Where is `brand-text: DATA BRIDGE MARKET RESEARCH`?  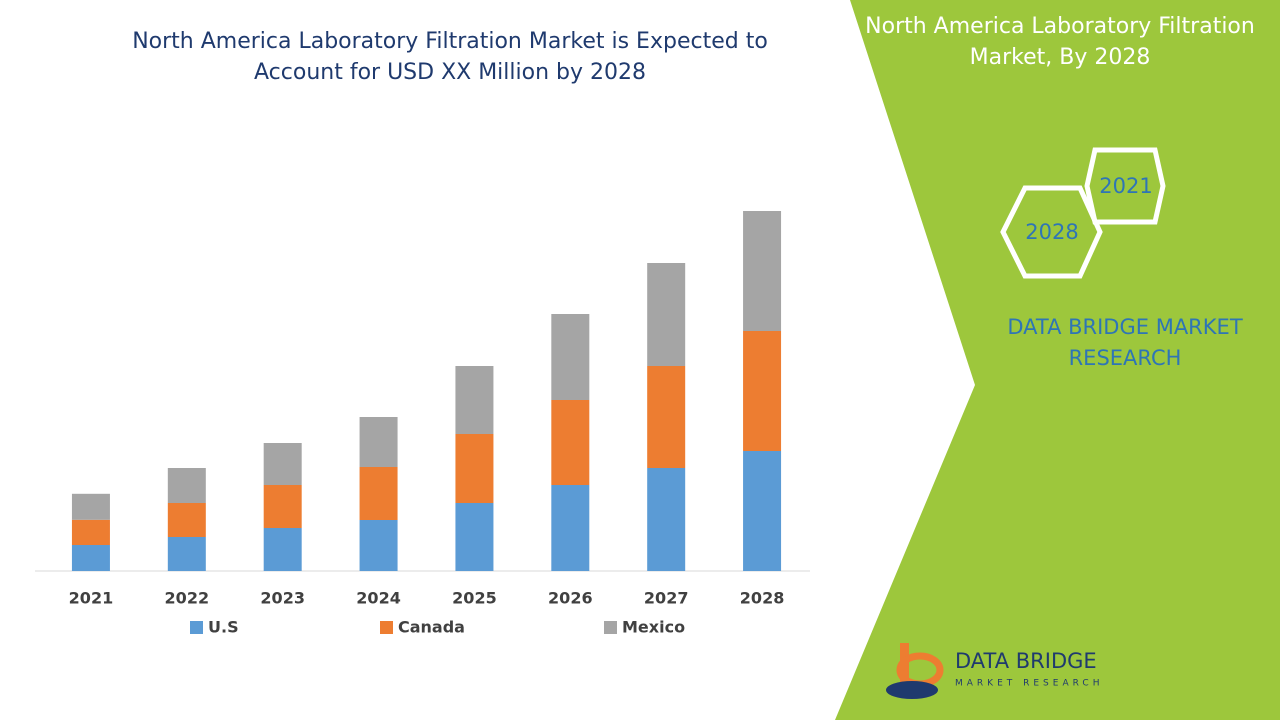
brand-text: DATA BRIDGE MARKET RESEARCH is located at coordinates (1125, 342).